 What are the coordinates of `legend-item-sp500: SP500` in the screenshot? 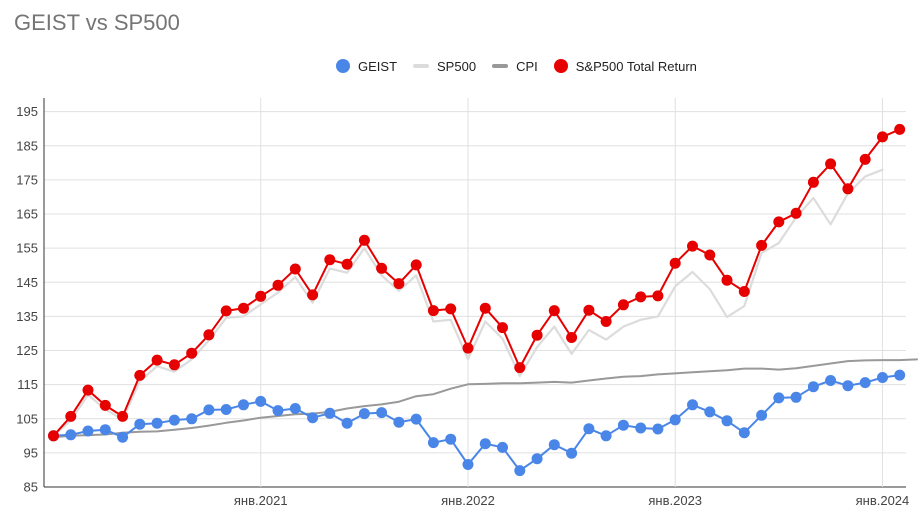 It's located at (444, 66).